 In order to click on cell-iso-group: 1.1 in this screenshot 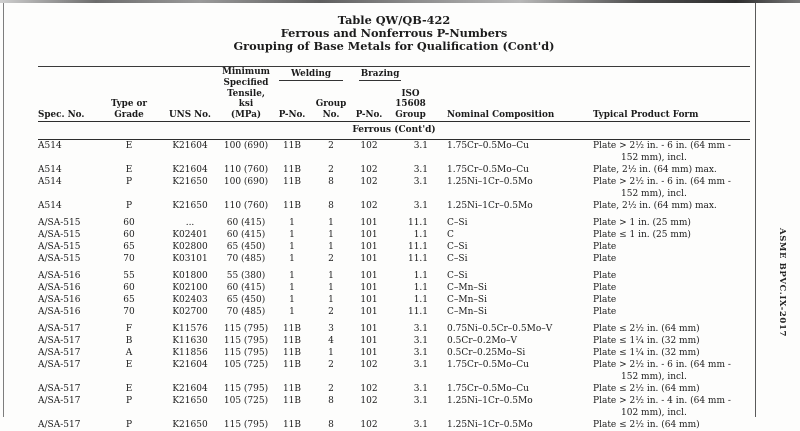, I will do `click(421, 299)`.